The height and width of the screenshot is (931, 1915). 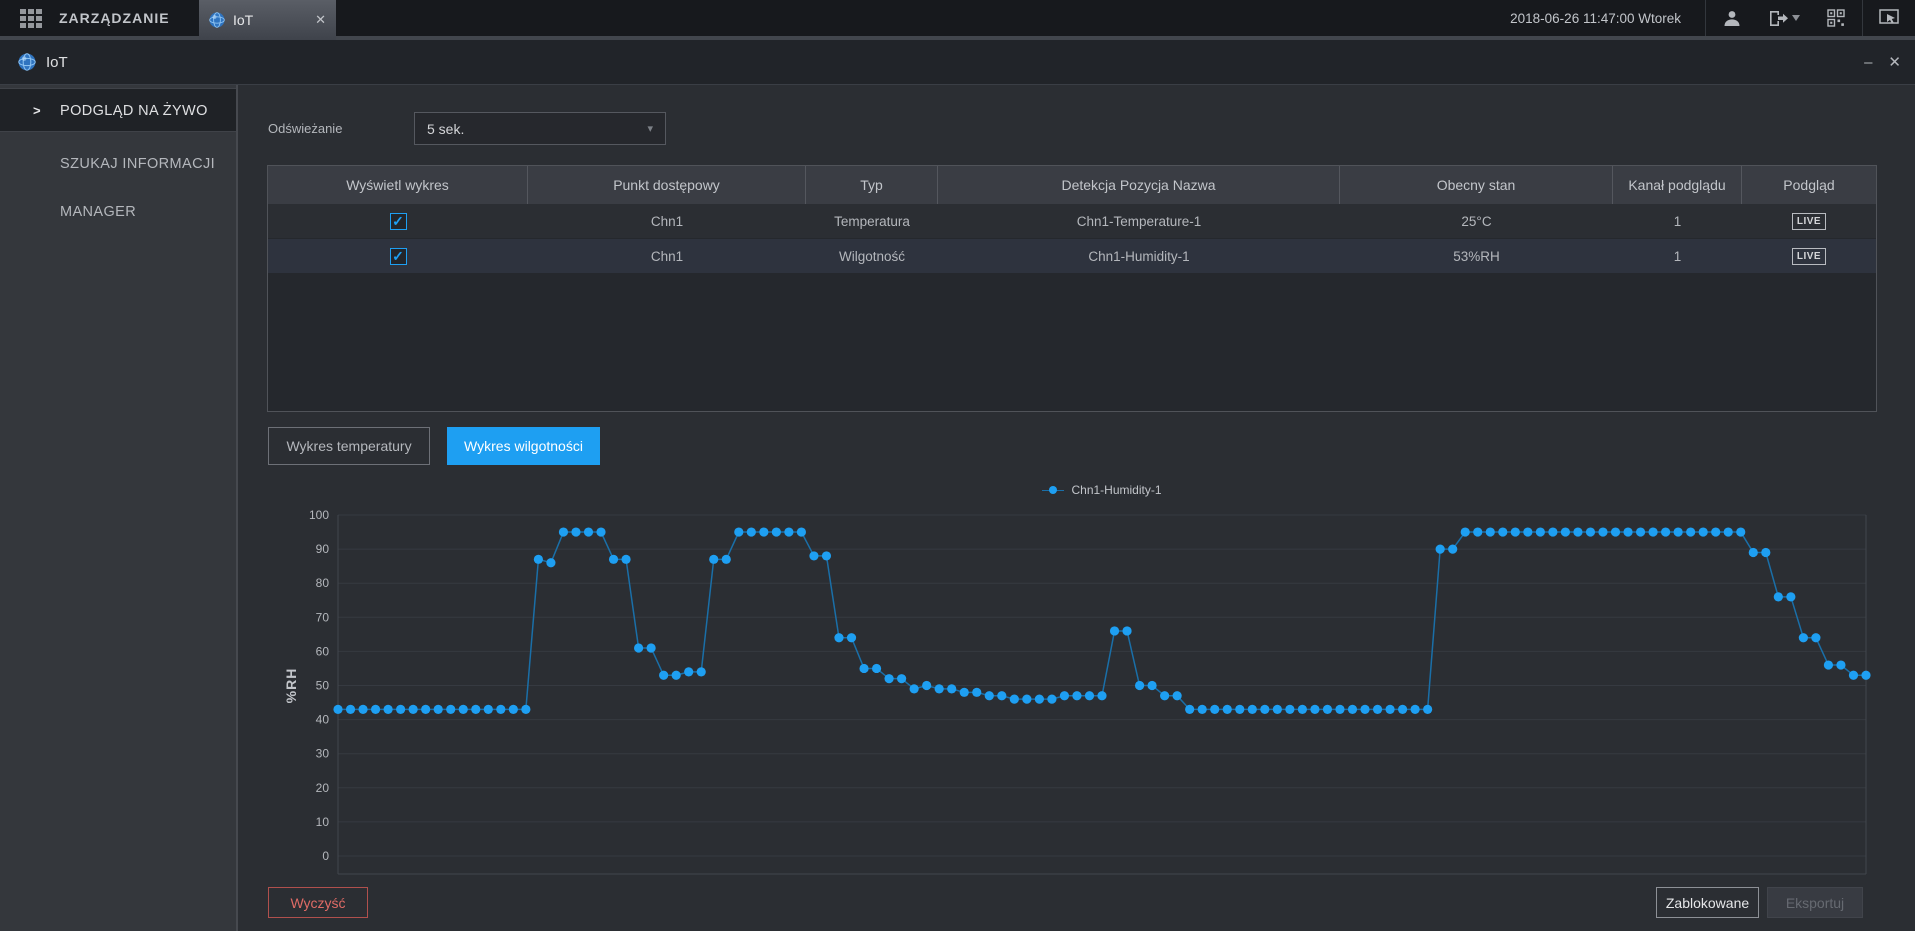 What do you see at coordinates (323, 583) in the screenshot?
I see `svg-text: 80` at bounding box center [323, 583].